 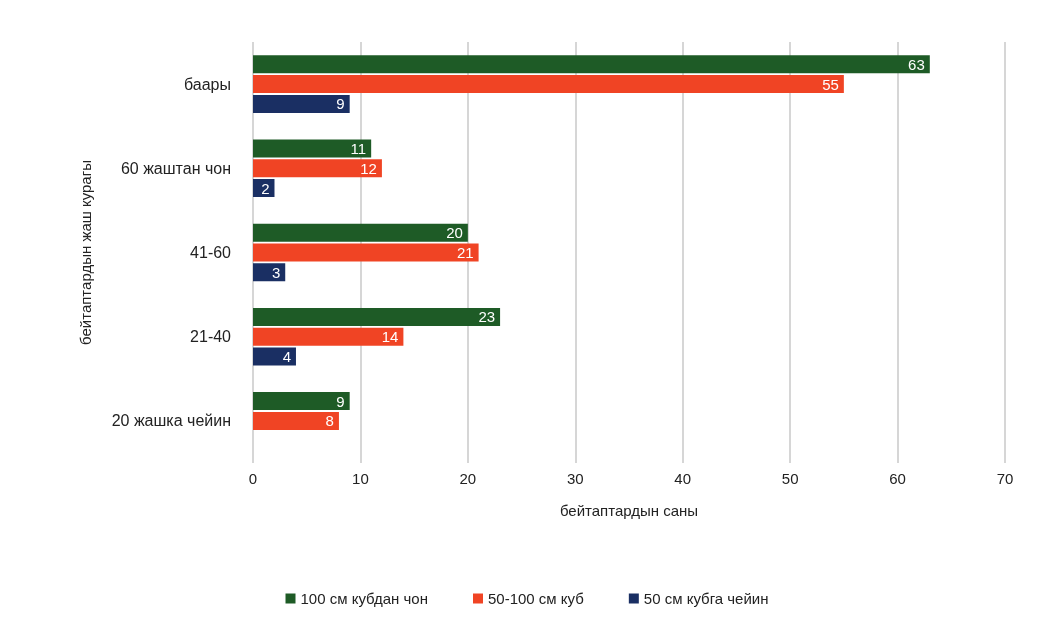 What do you see at coordinates (85, 252) in the screenshot?
I see `y-axis-title: бейтаптардын жаш курагы` at bounding box center [85, 252].